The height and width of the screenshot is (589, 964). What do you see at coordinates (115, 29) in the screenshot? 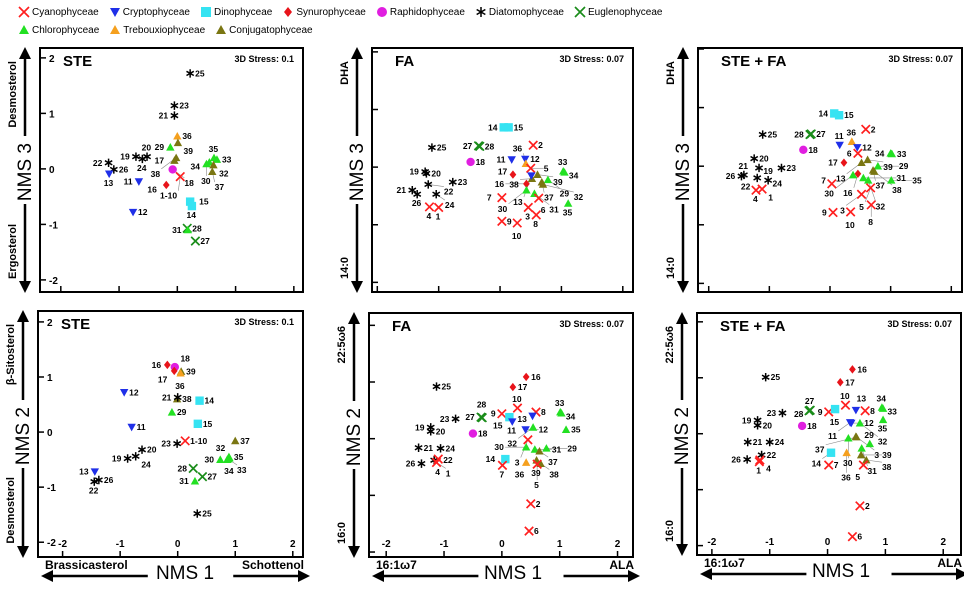
I see `orange-triangle-icon` at bounding box center [115, 29].